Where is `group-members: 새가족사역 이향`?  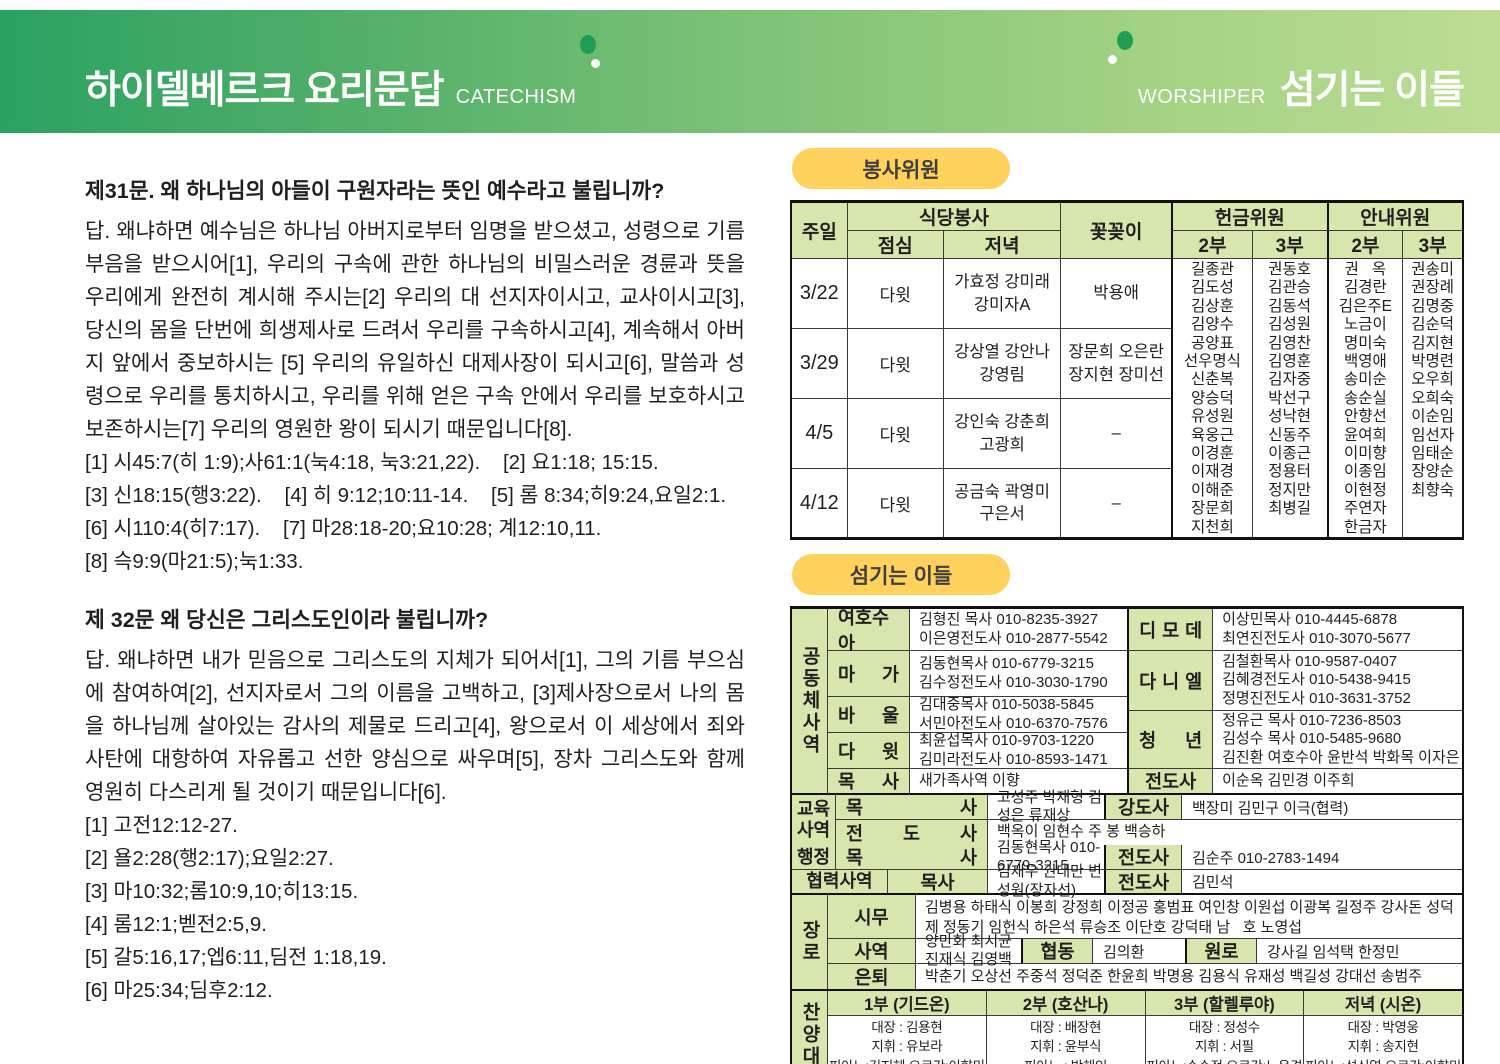
group-members: 새가족사역 이향 is located at coordinates (969, 780).